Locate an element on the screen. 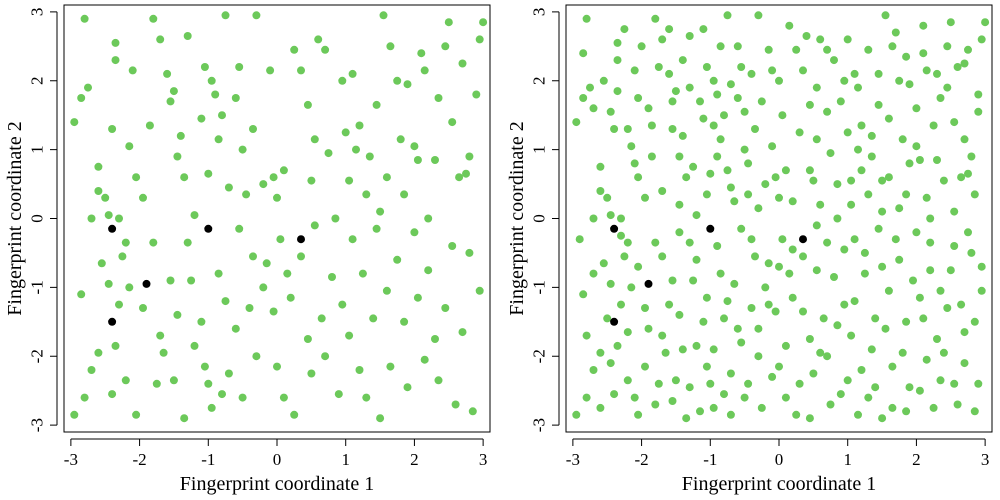  x-tick-label: 2 is located at coordinates (916, 459).